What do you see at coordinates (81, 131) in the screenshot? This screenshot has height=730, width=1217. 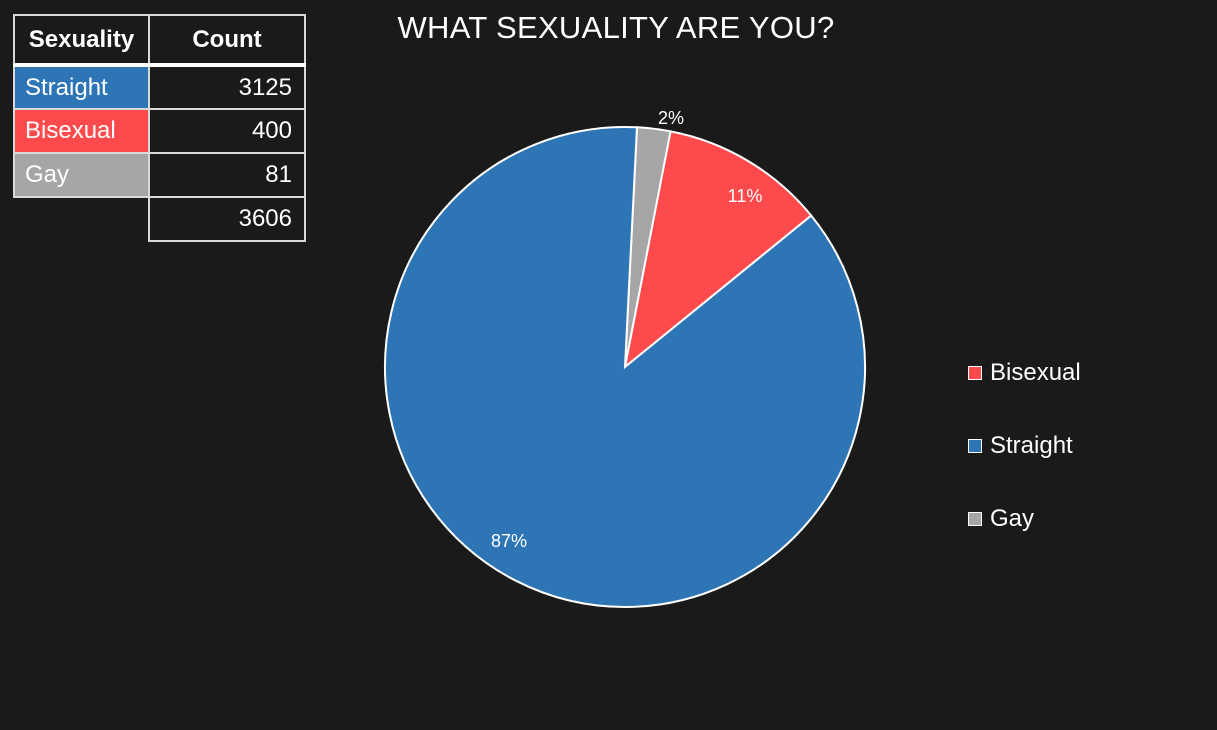 I see `row-name-cell: Bisexual` at bounding box center [81, 131].